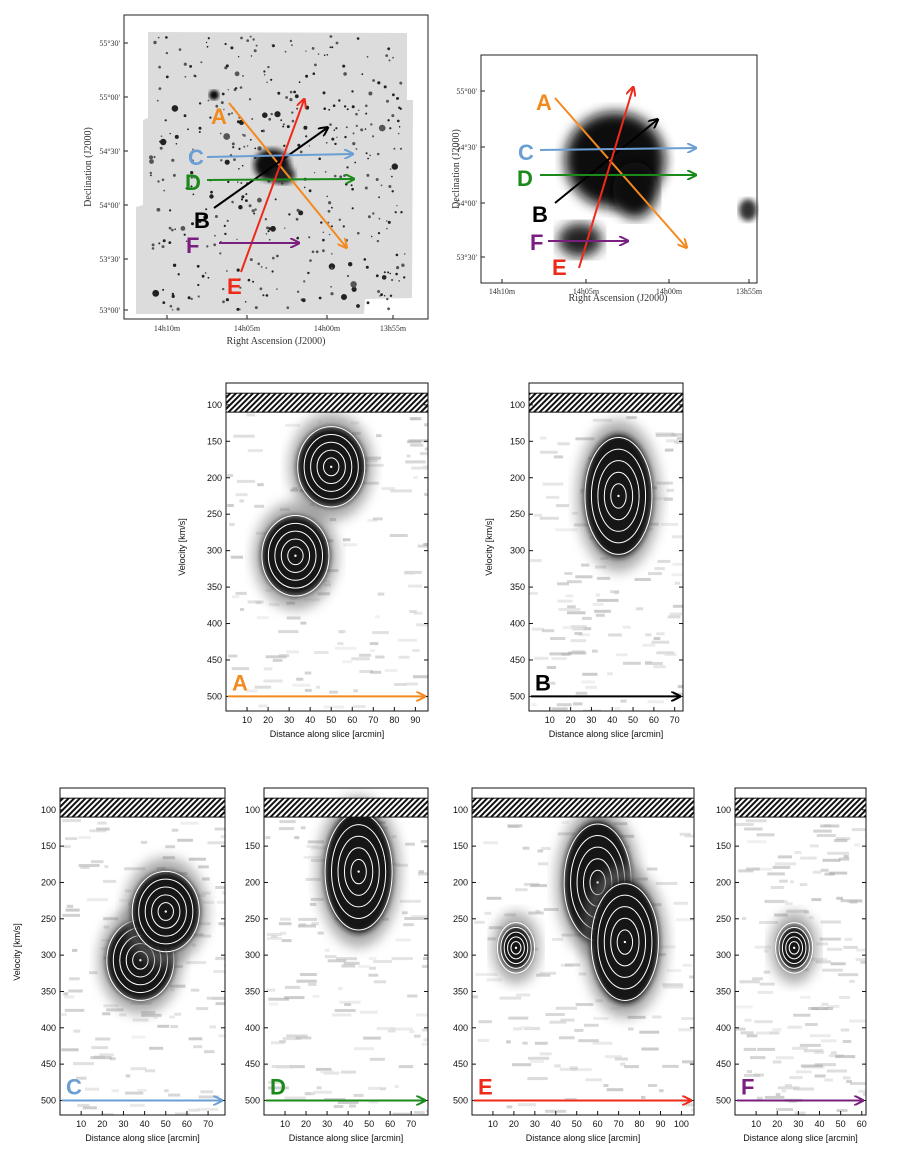 This screenshot has width=899, height=1169. I want to click on pv-x-tick: 40, so click(348, 1124).